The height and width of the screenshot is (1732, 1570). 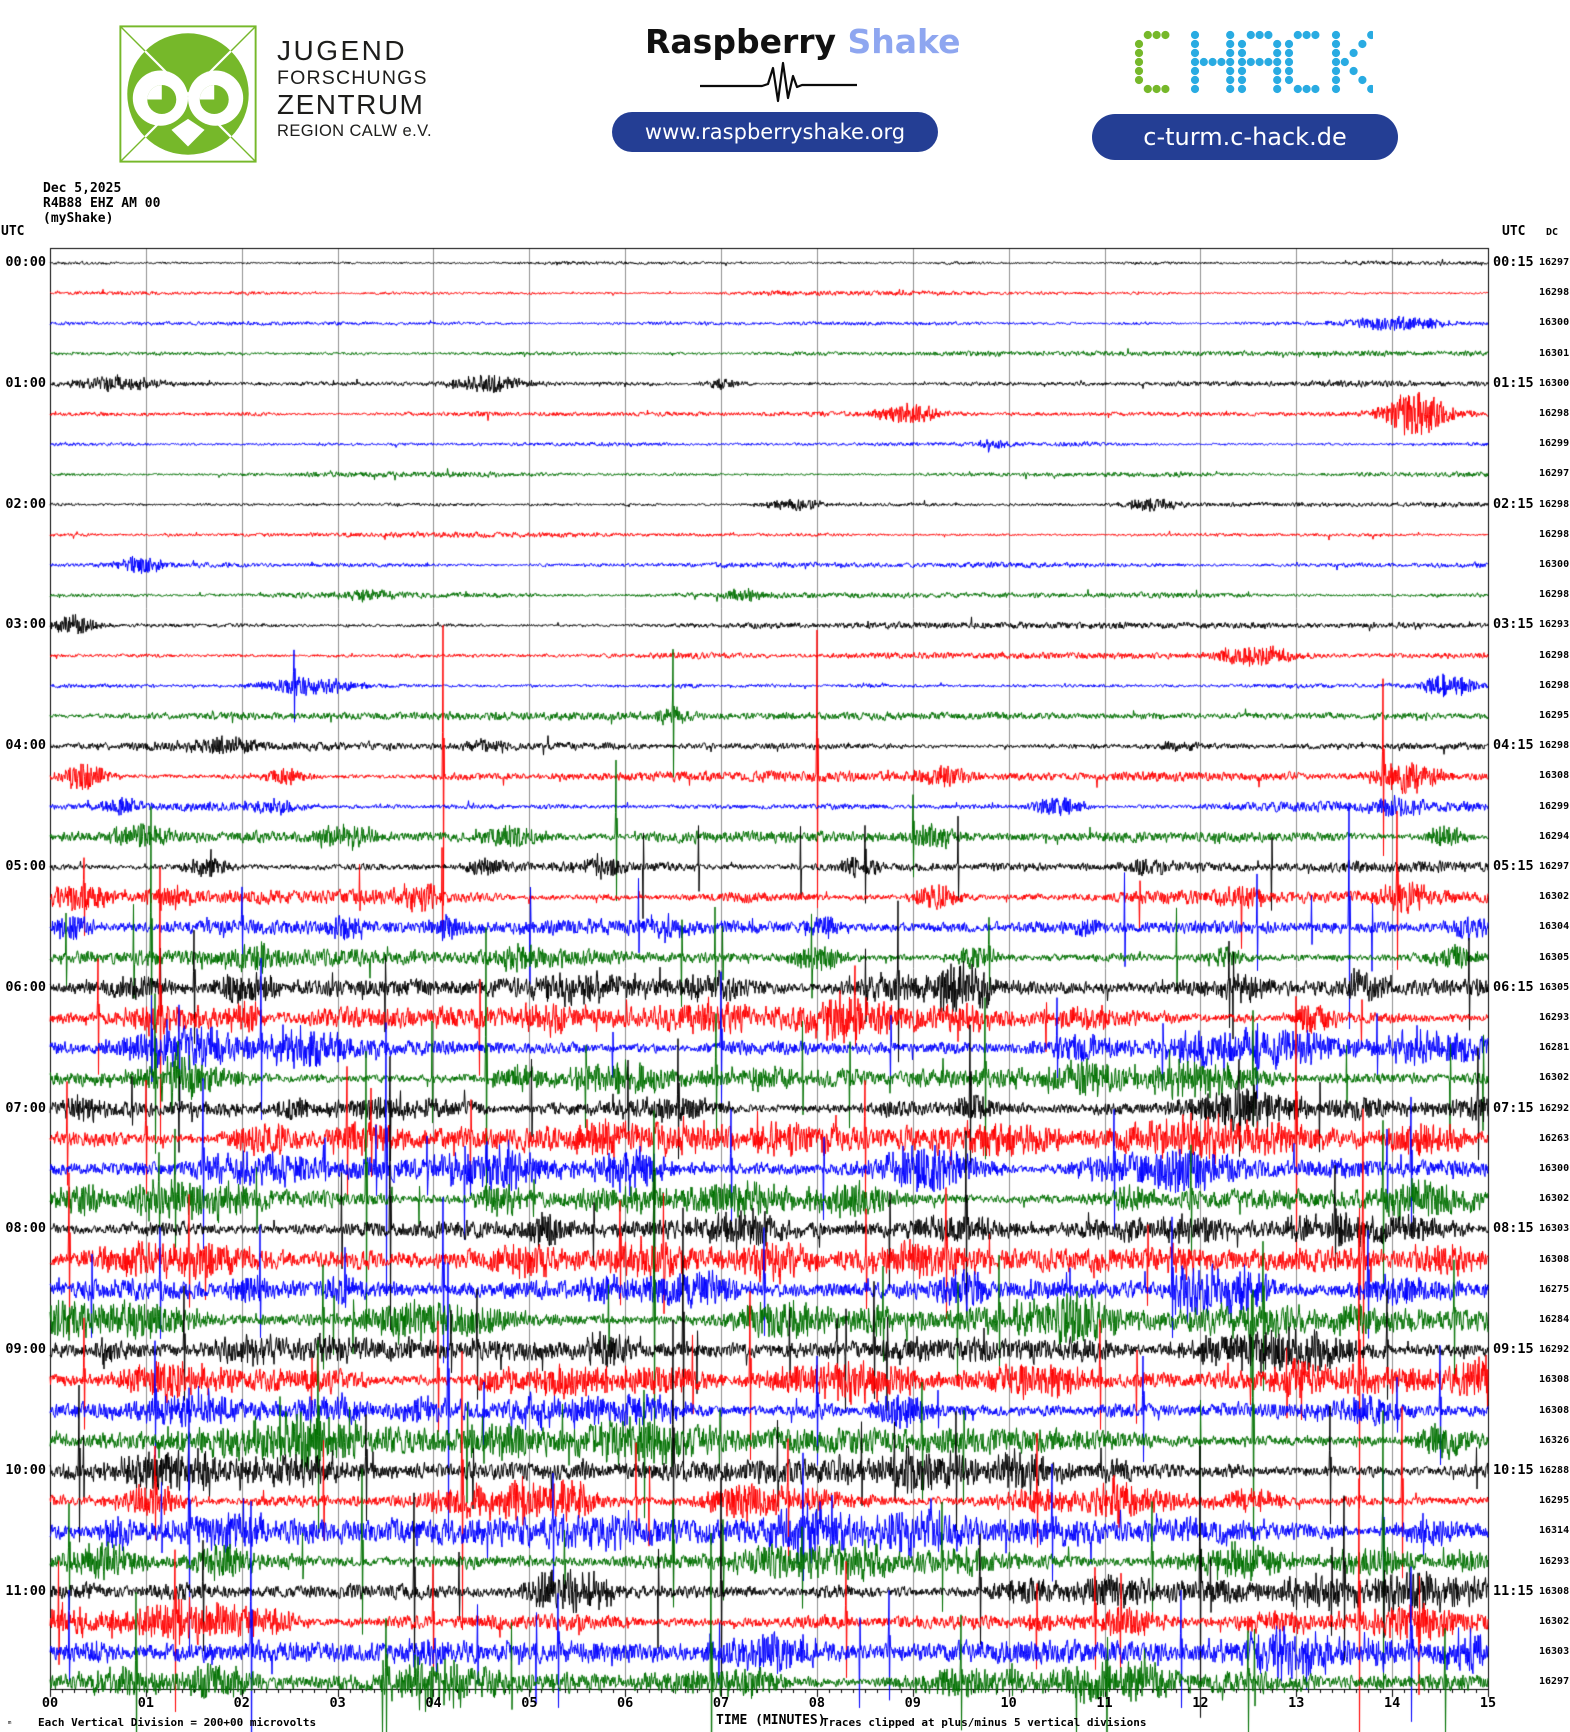 I want to click on dc-value-45: 16302, so click(x=1554, y=1621).